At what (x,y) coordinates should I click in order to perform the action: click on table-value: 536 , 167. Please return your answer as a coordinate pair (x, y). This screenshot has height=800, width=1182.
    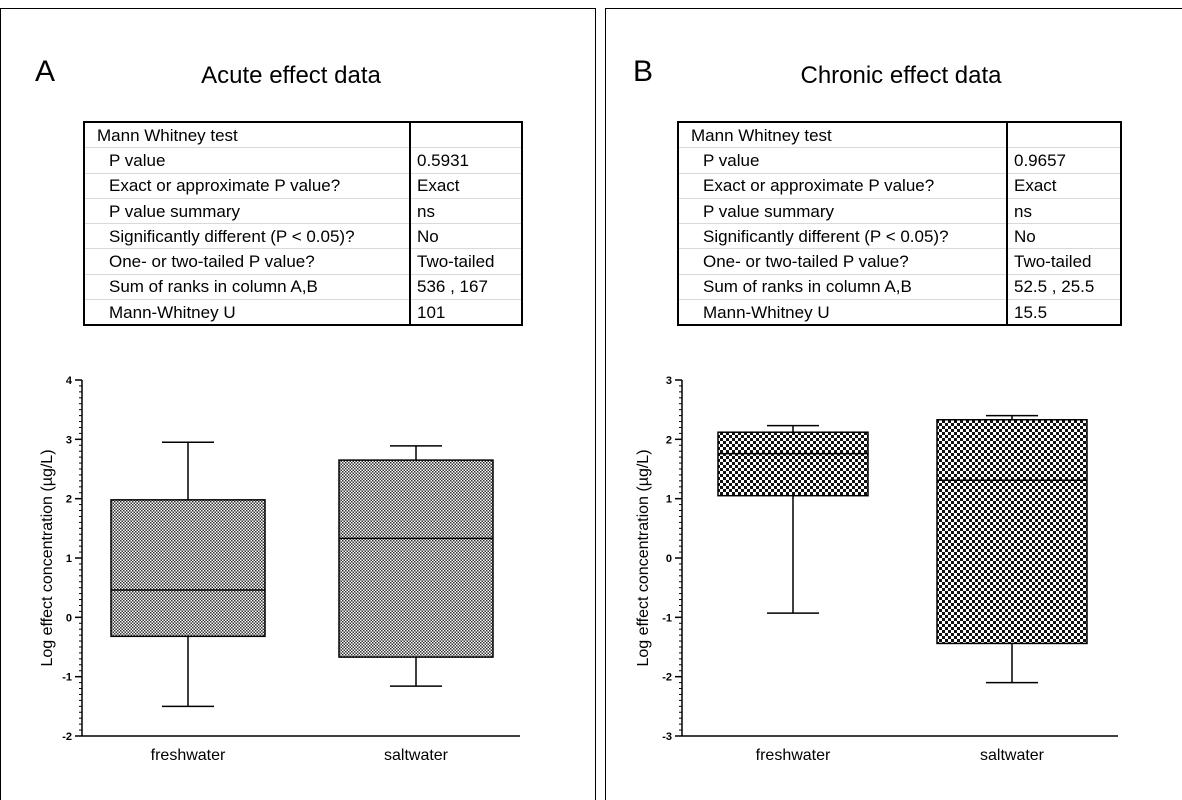
    Looking at the image, I should click on (465, 287).